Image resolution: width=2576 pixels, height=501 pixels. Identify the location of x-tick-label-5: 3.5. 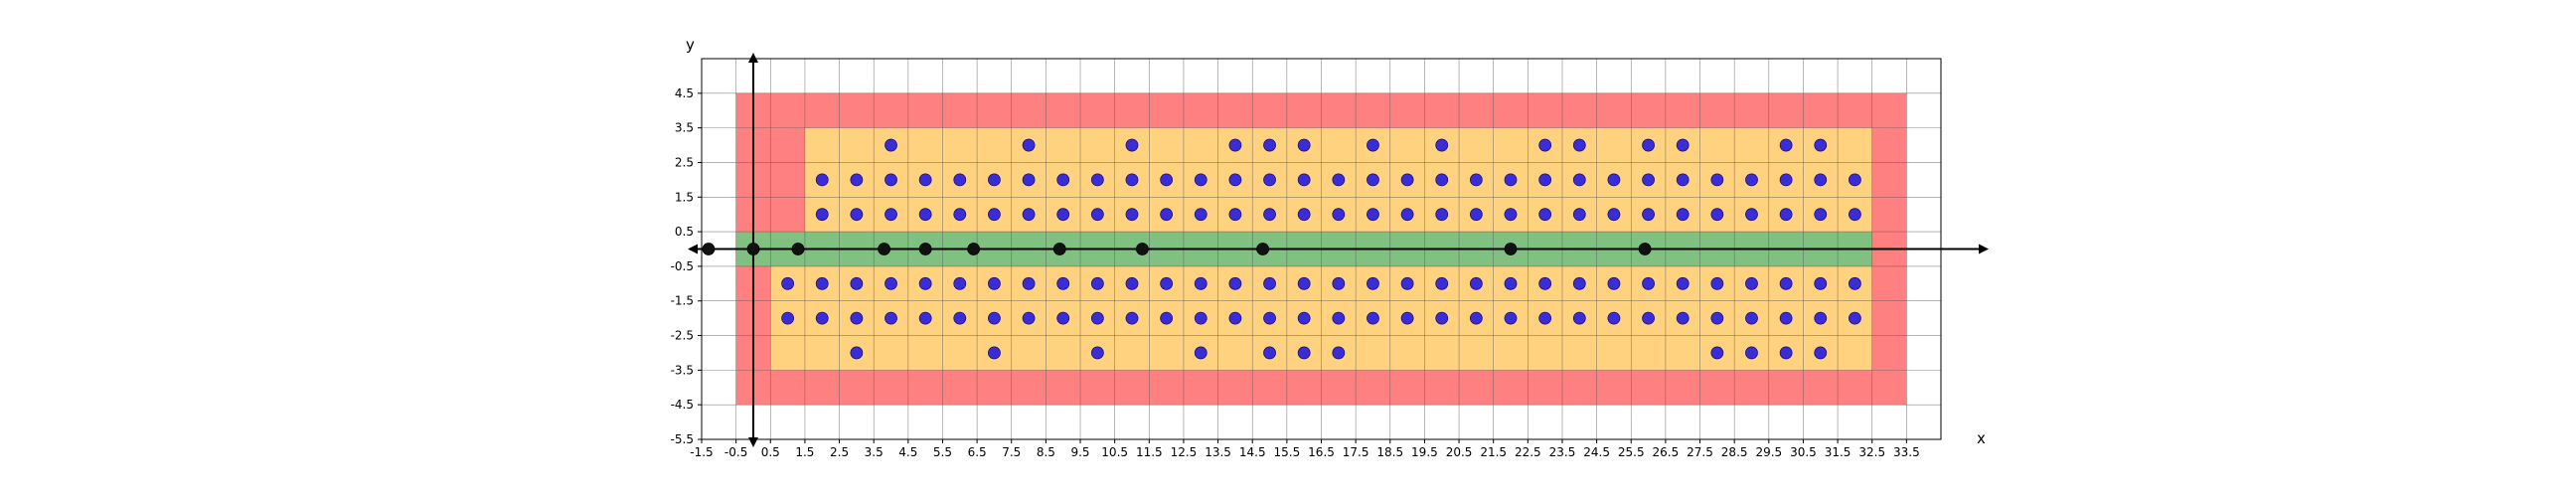
(874, 452).